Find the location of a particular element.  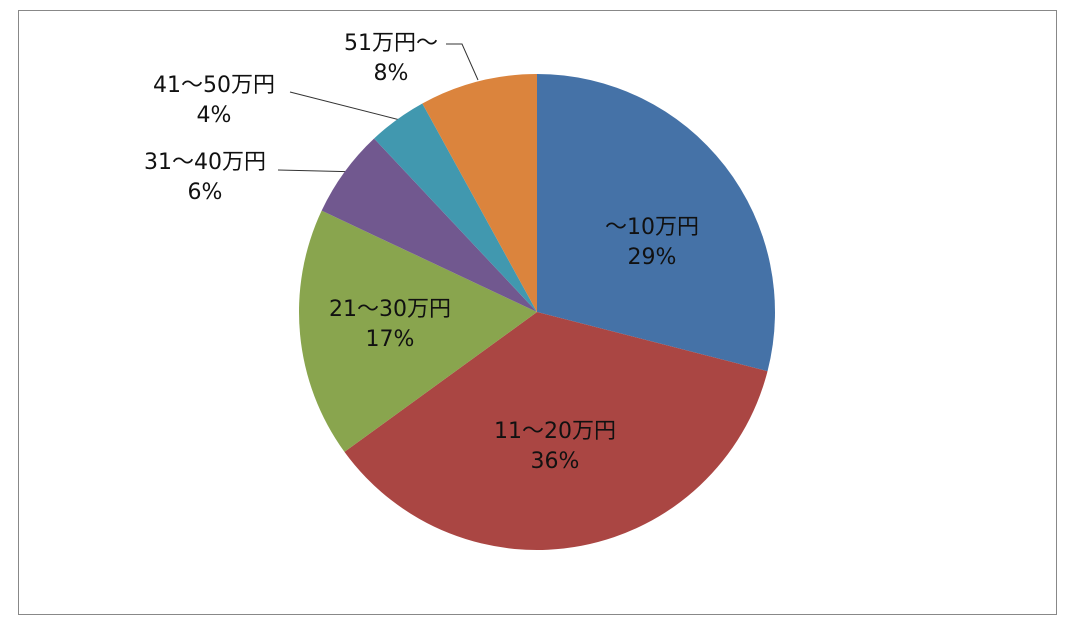

value-label: 29% is located at coordinates (652, 257).